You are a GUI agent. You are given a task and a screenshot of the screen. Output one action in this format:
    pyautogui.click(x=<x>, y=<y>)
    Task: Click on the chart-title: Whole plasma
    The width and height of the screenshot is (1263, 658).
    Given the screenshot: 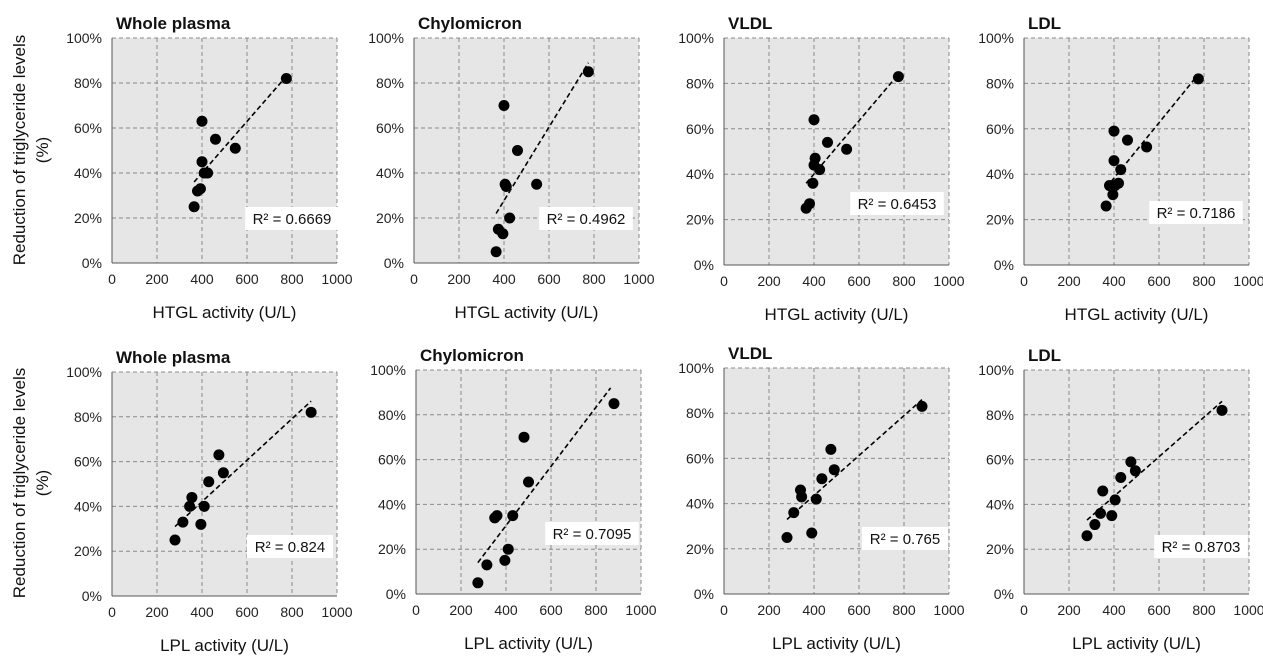 What is the action you would take?
    pyautogui.click(x=173, y=23)
    